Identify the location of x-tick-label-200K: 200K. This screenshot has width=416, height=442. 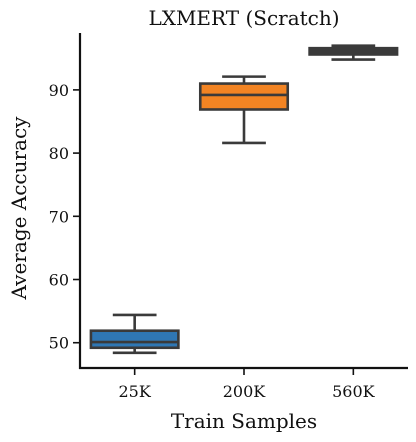
(245, 391).